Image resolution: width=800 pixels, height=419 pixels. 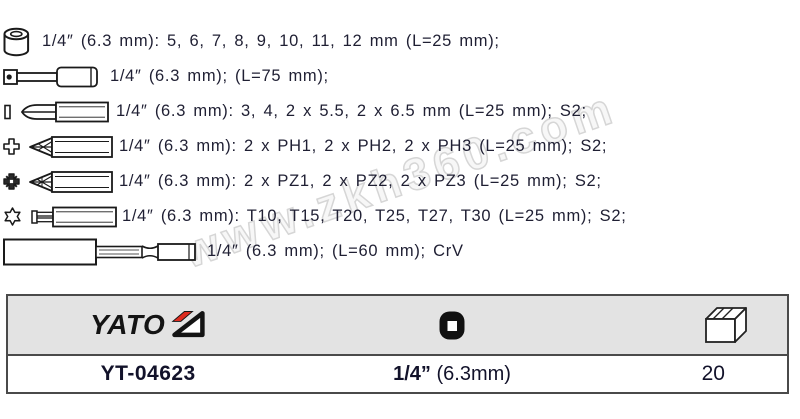 What do you see at coordinates (188, 325) in the screenshot?
I see `yato-logo-mark-icon` at bounding box center [188, 325].